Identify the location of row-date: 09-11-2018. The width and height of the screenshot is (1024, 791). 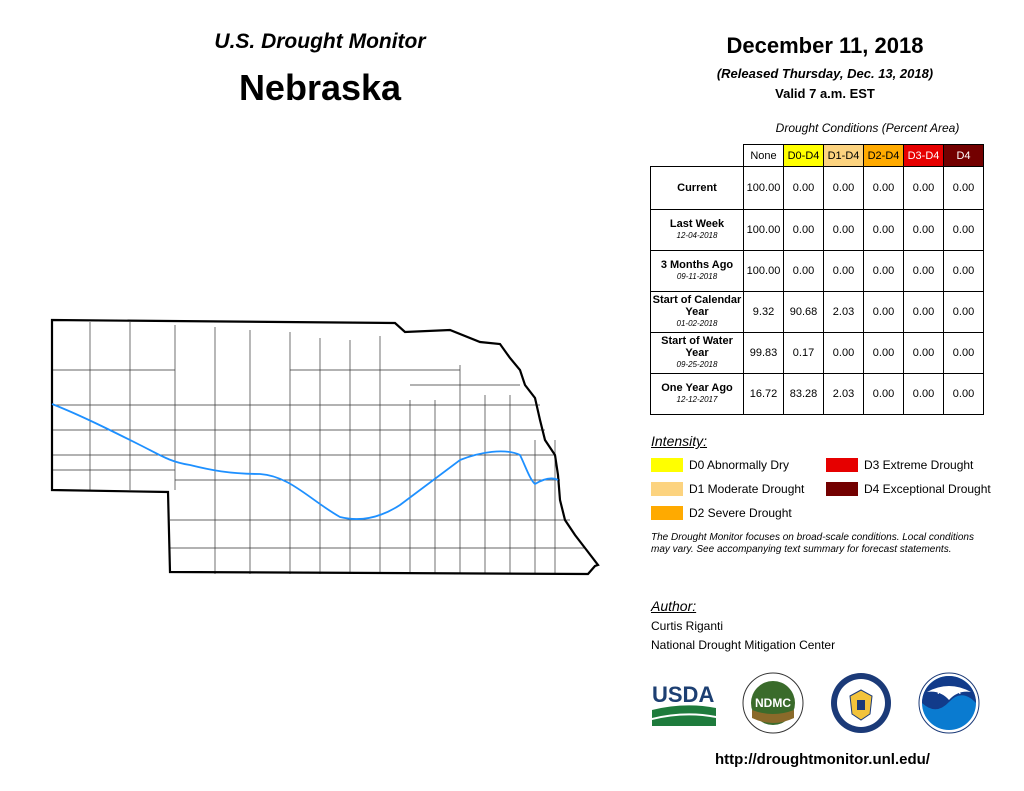
(697, 276).